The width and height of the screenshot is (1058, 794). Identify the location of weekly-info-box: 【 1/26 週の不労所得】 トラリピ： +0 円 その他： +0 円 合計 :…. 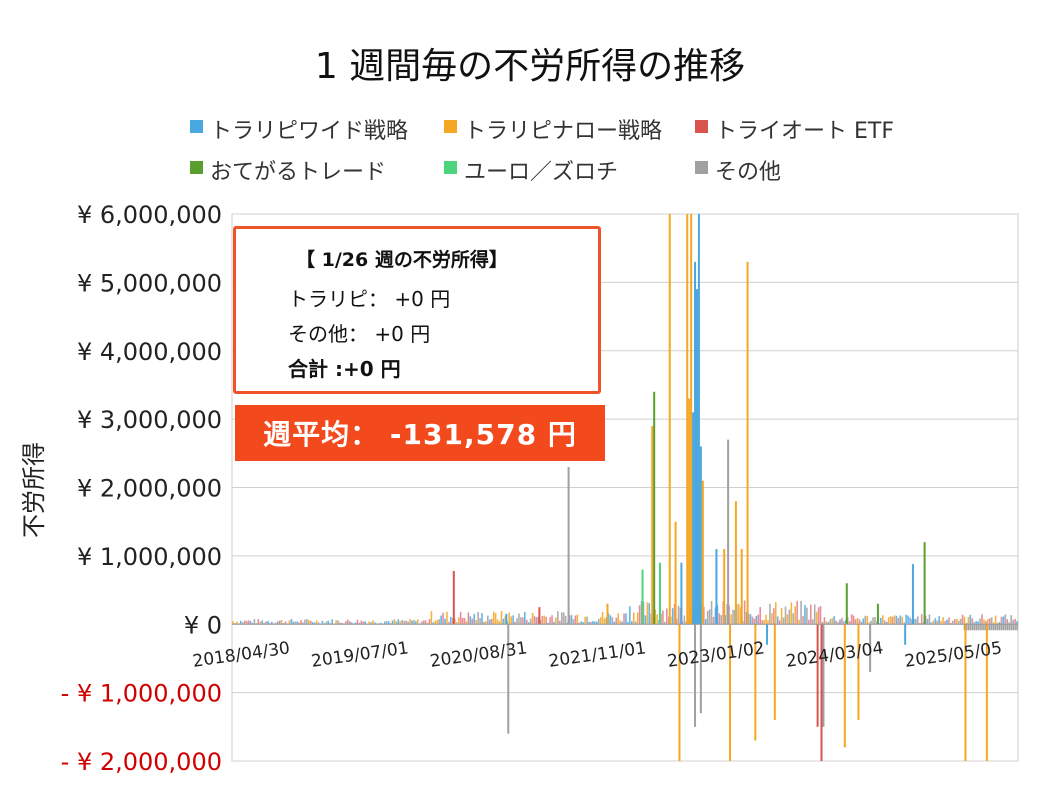
(417, 310).